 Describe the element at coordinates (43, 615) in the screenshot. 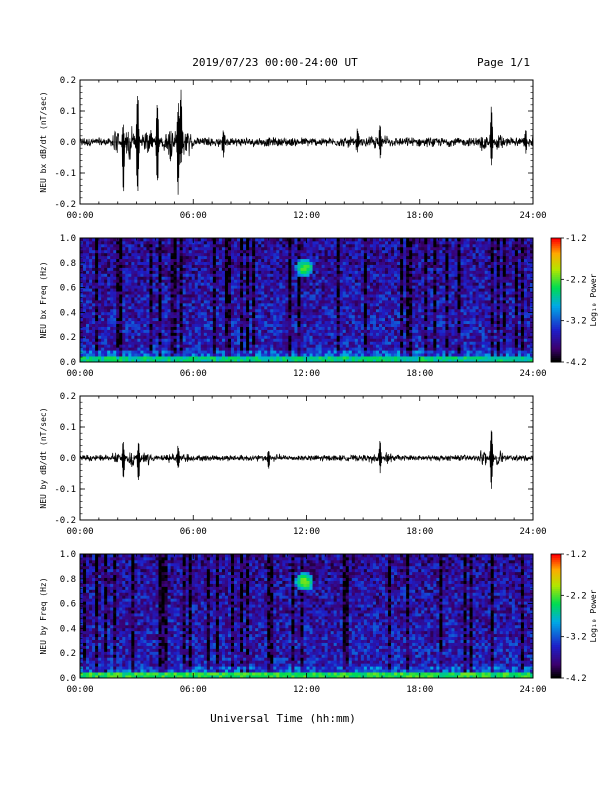

I see `y-axis-label: NEU by Freq (Hz)` at that location.